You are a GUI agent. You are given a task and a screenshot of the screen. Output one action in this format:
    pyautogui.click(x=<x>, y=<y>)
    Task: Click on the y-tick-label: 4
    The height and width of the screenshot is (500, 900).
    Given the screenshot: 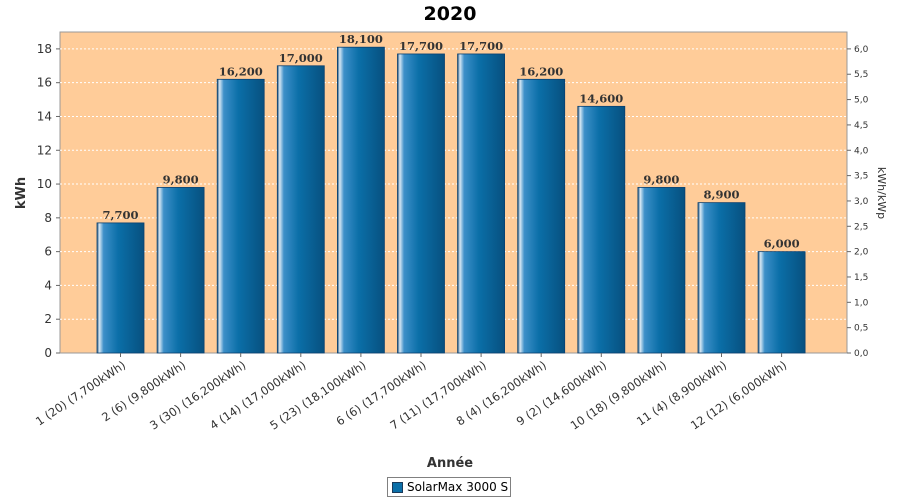 What is the action you would take?
    pyautogui.click(x=48, y=285)
    